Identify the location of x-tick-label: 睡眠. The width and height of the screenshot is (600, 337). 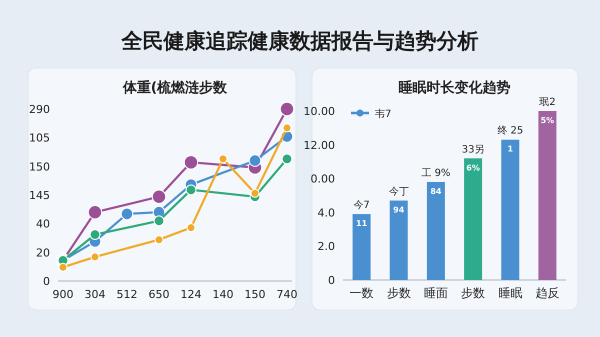
(510, 293).